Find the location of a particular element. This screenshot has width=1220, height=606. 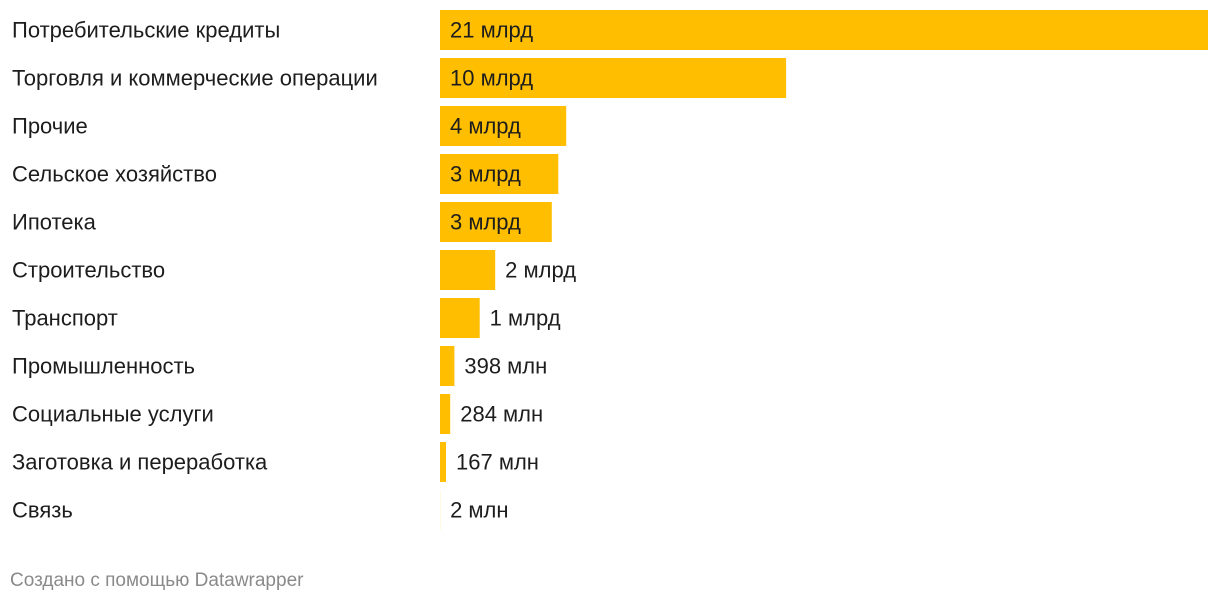

category-label: Ипотека is located at coordinates (54, 222).